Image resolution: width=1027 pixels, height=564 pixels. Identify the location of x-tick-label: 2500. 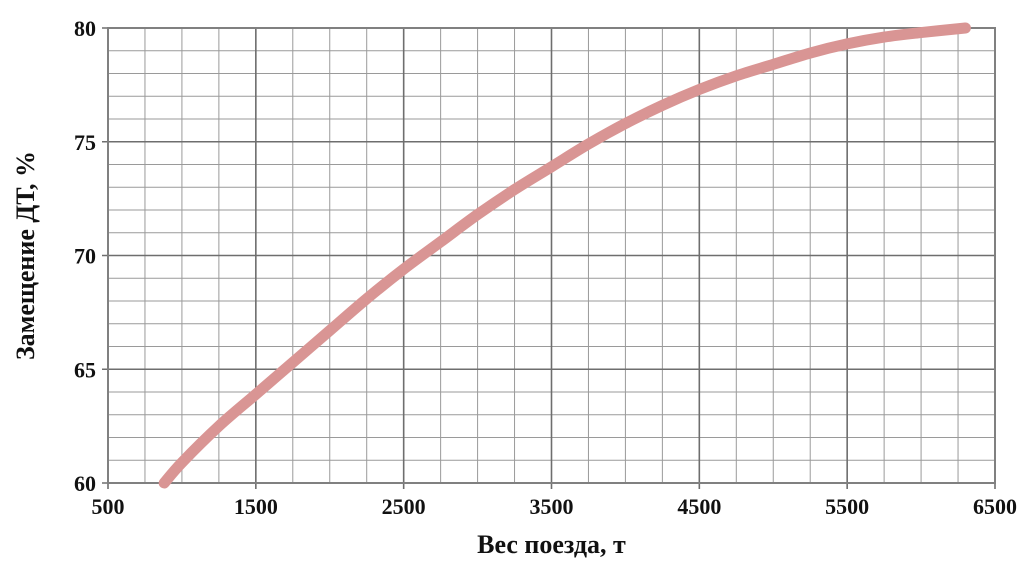
(404, 506).